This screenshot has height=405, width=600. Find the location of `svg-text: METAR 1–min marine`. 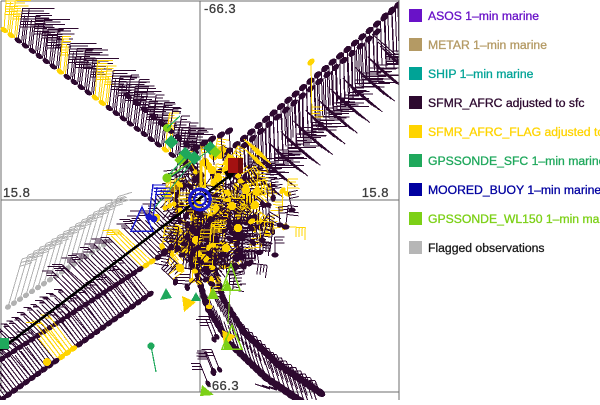

svg-text: METAR 1–min marine is located at coordinates (487, 45).